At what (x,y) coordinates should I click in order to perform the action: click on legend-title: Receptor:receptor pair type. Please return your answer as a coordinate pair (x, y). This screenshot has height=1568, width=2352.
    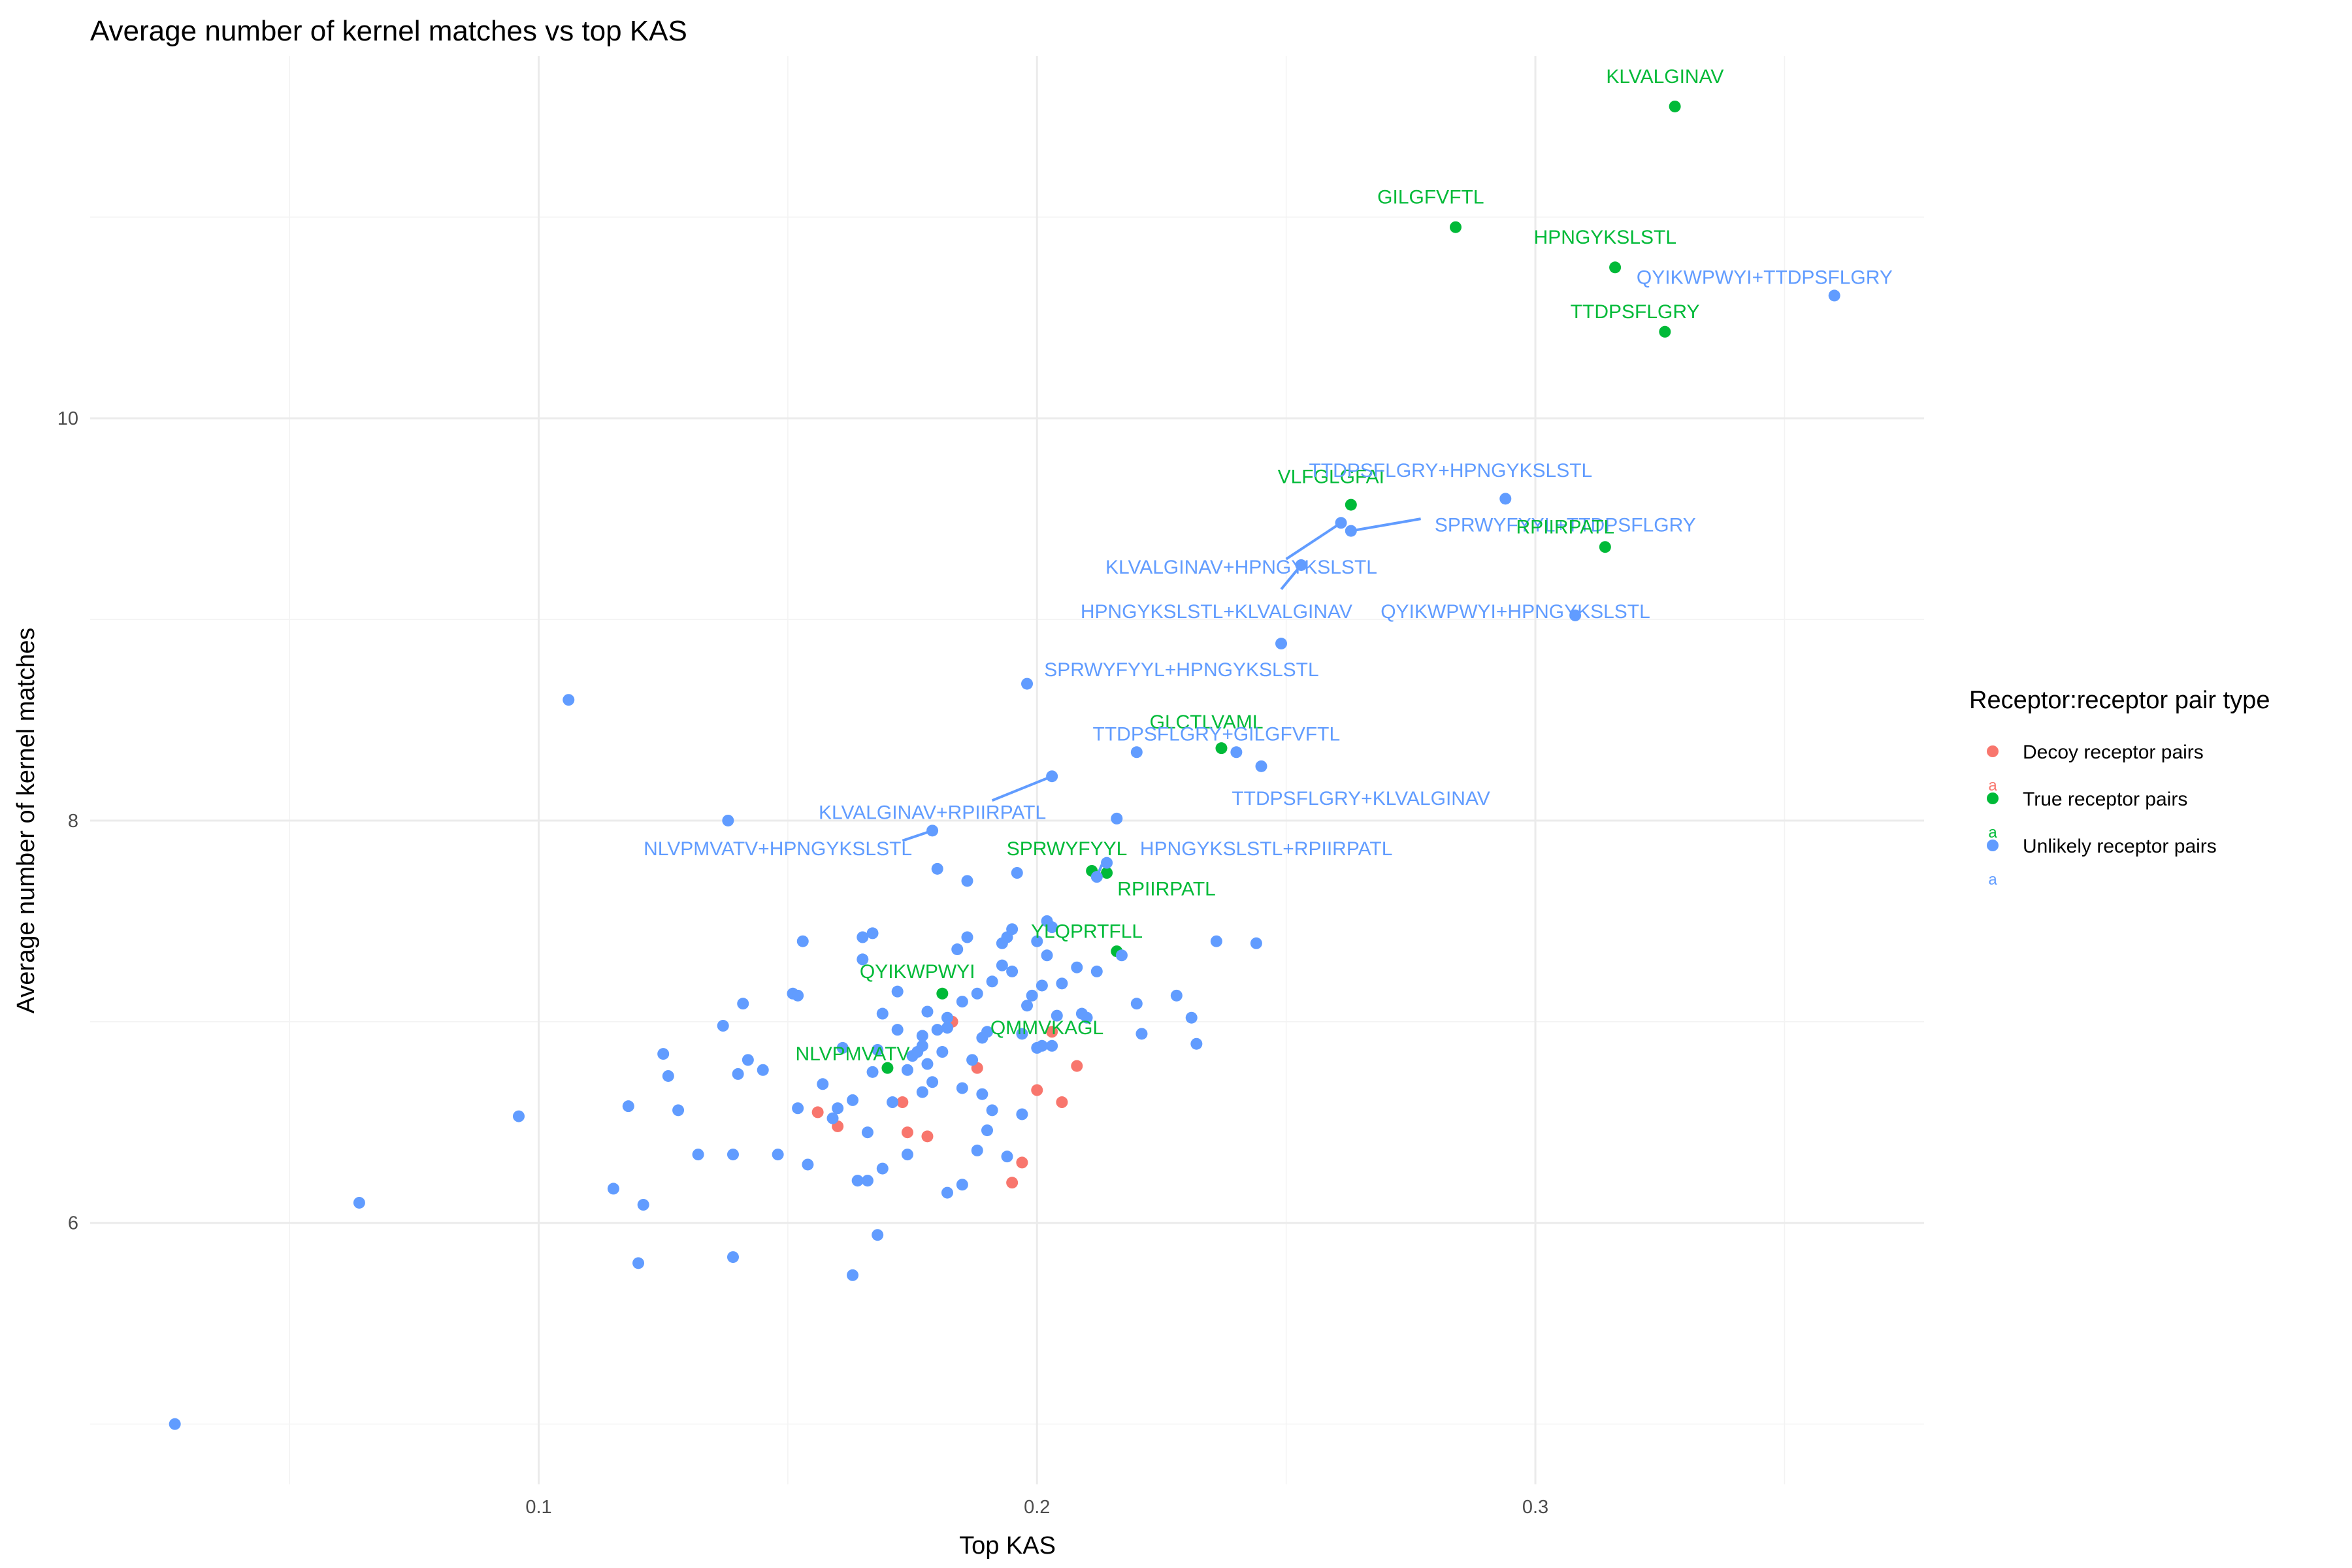
    Looking at the image, I should click on (2119, 700).